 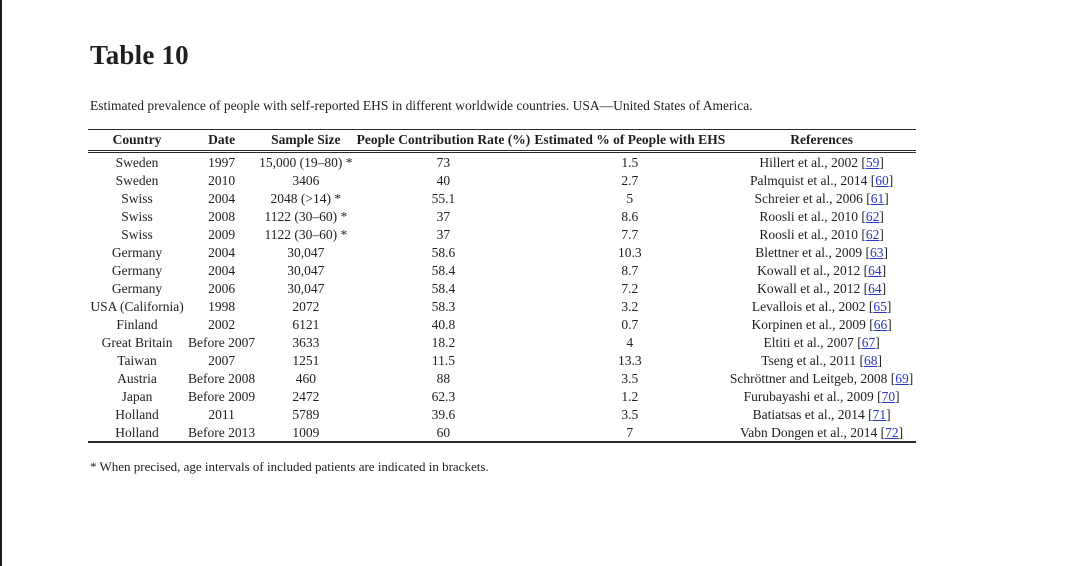 What do you see at coordinates (880, 324) in the screenshot?
I see `reference-link: 66` at bounding box center [880, 324].